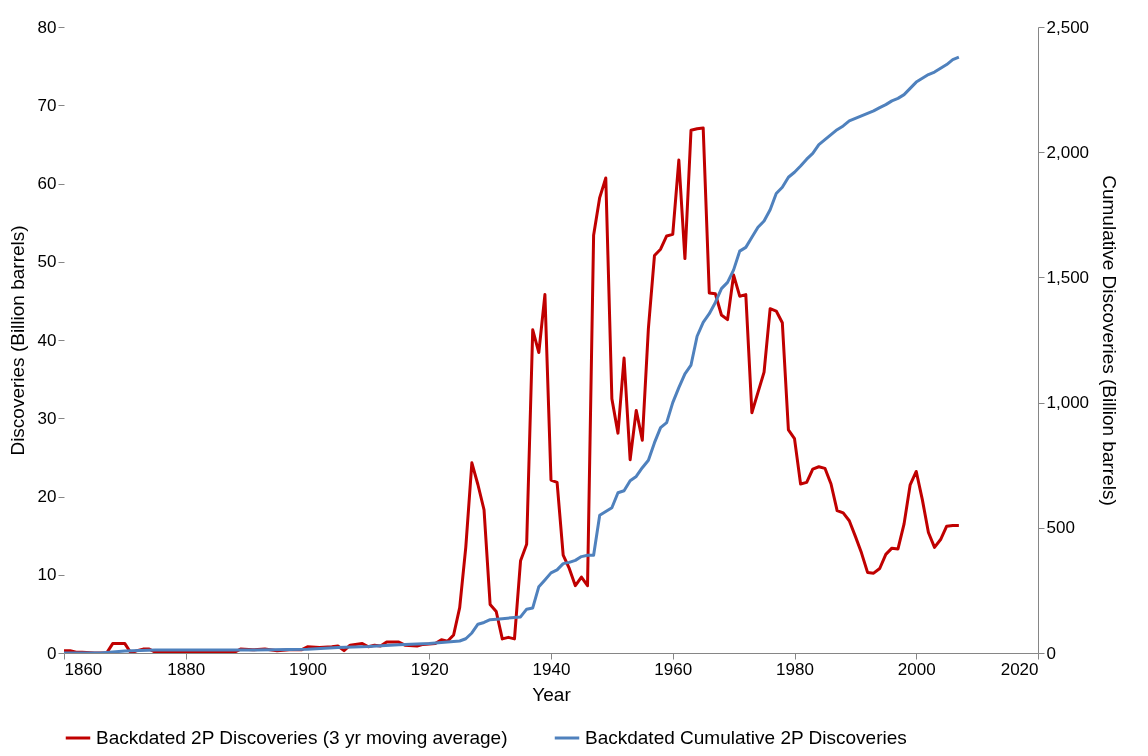  Describe the element at coordinates (17, 340) in the screenshot. I see `y-axis-title: Discoveries (Billion barrels)` at that location.